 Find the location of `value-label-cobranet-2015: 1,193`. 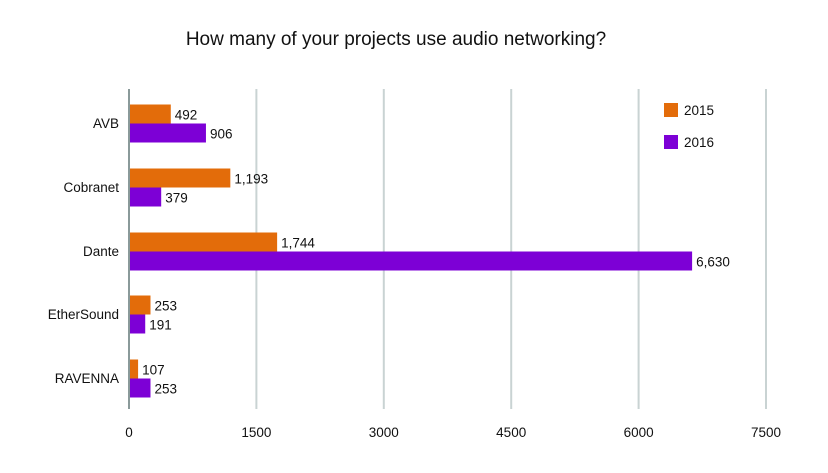

value-label-cobranet-2015: 1,193 is located at coordinates (251, 179).